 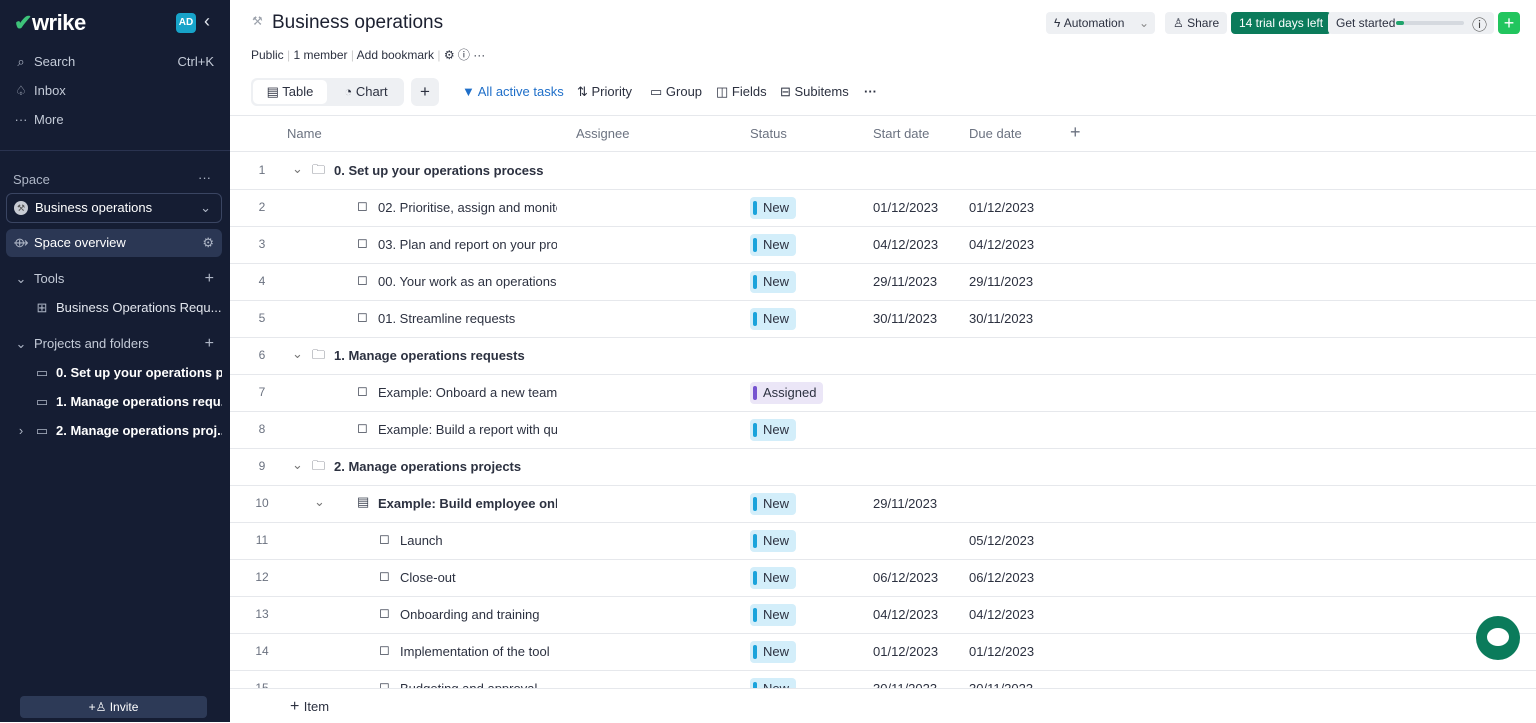 What do you see at coordinates (114, 120) in the screenshot?
I see `nav-more: ··· More` at bounding box center [114, 120].